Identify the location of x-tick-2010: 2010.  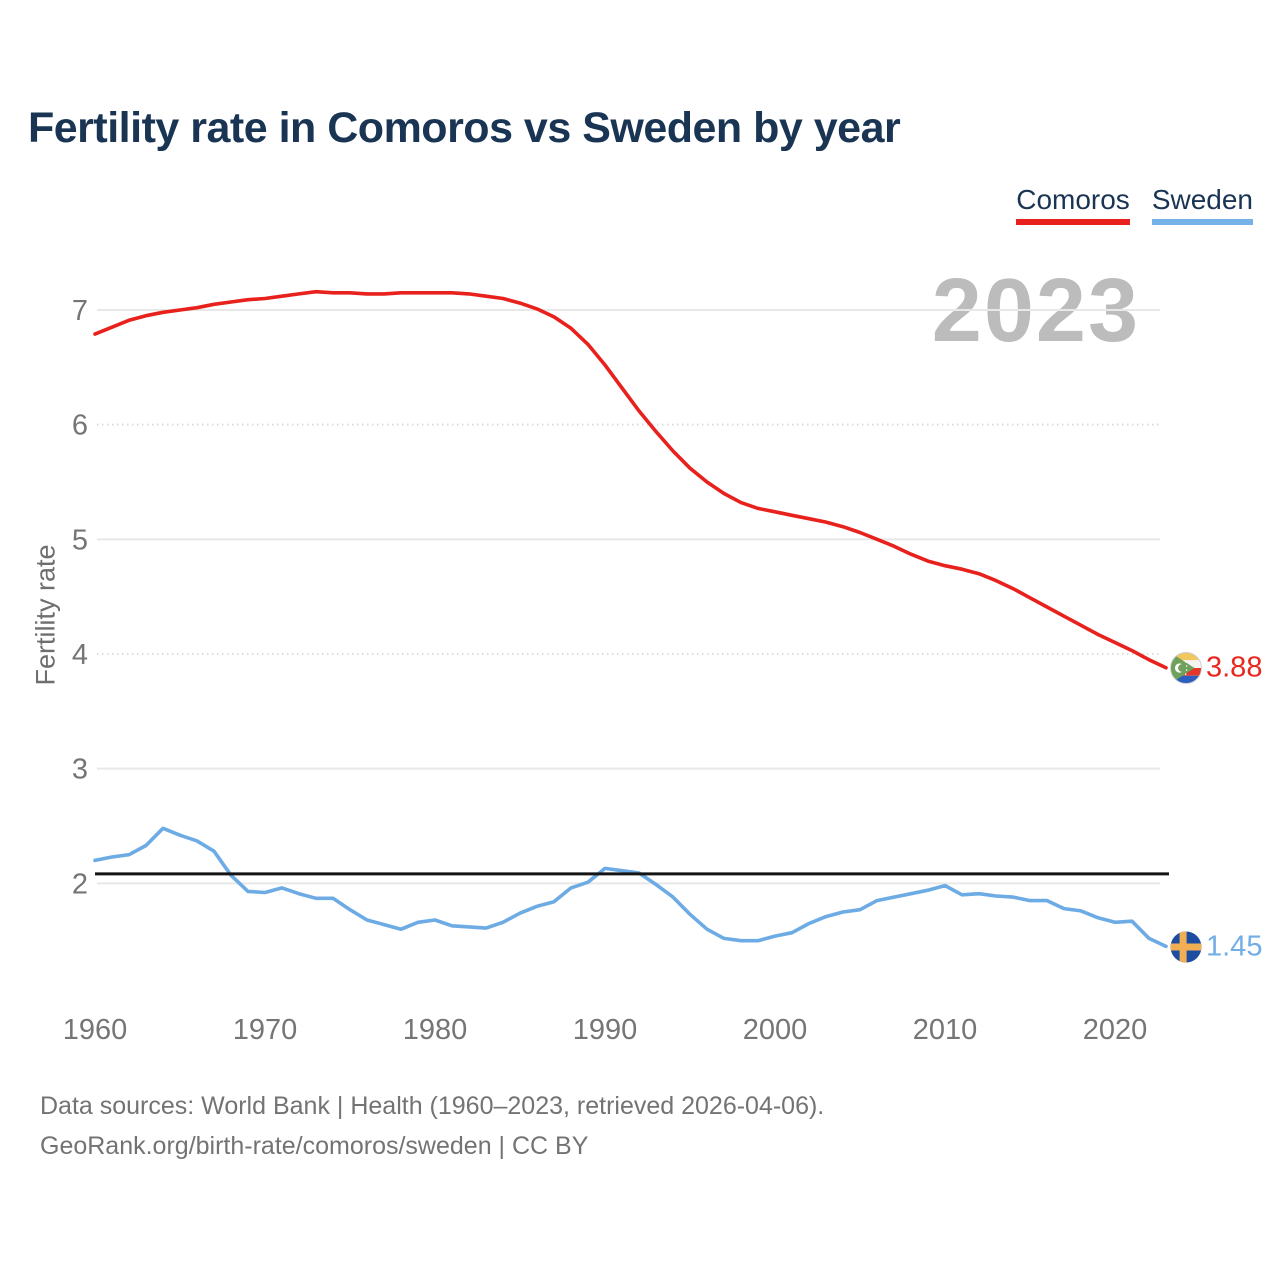
(945, 1030).